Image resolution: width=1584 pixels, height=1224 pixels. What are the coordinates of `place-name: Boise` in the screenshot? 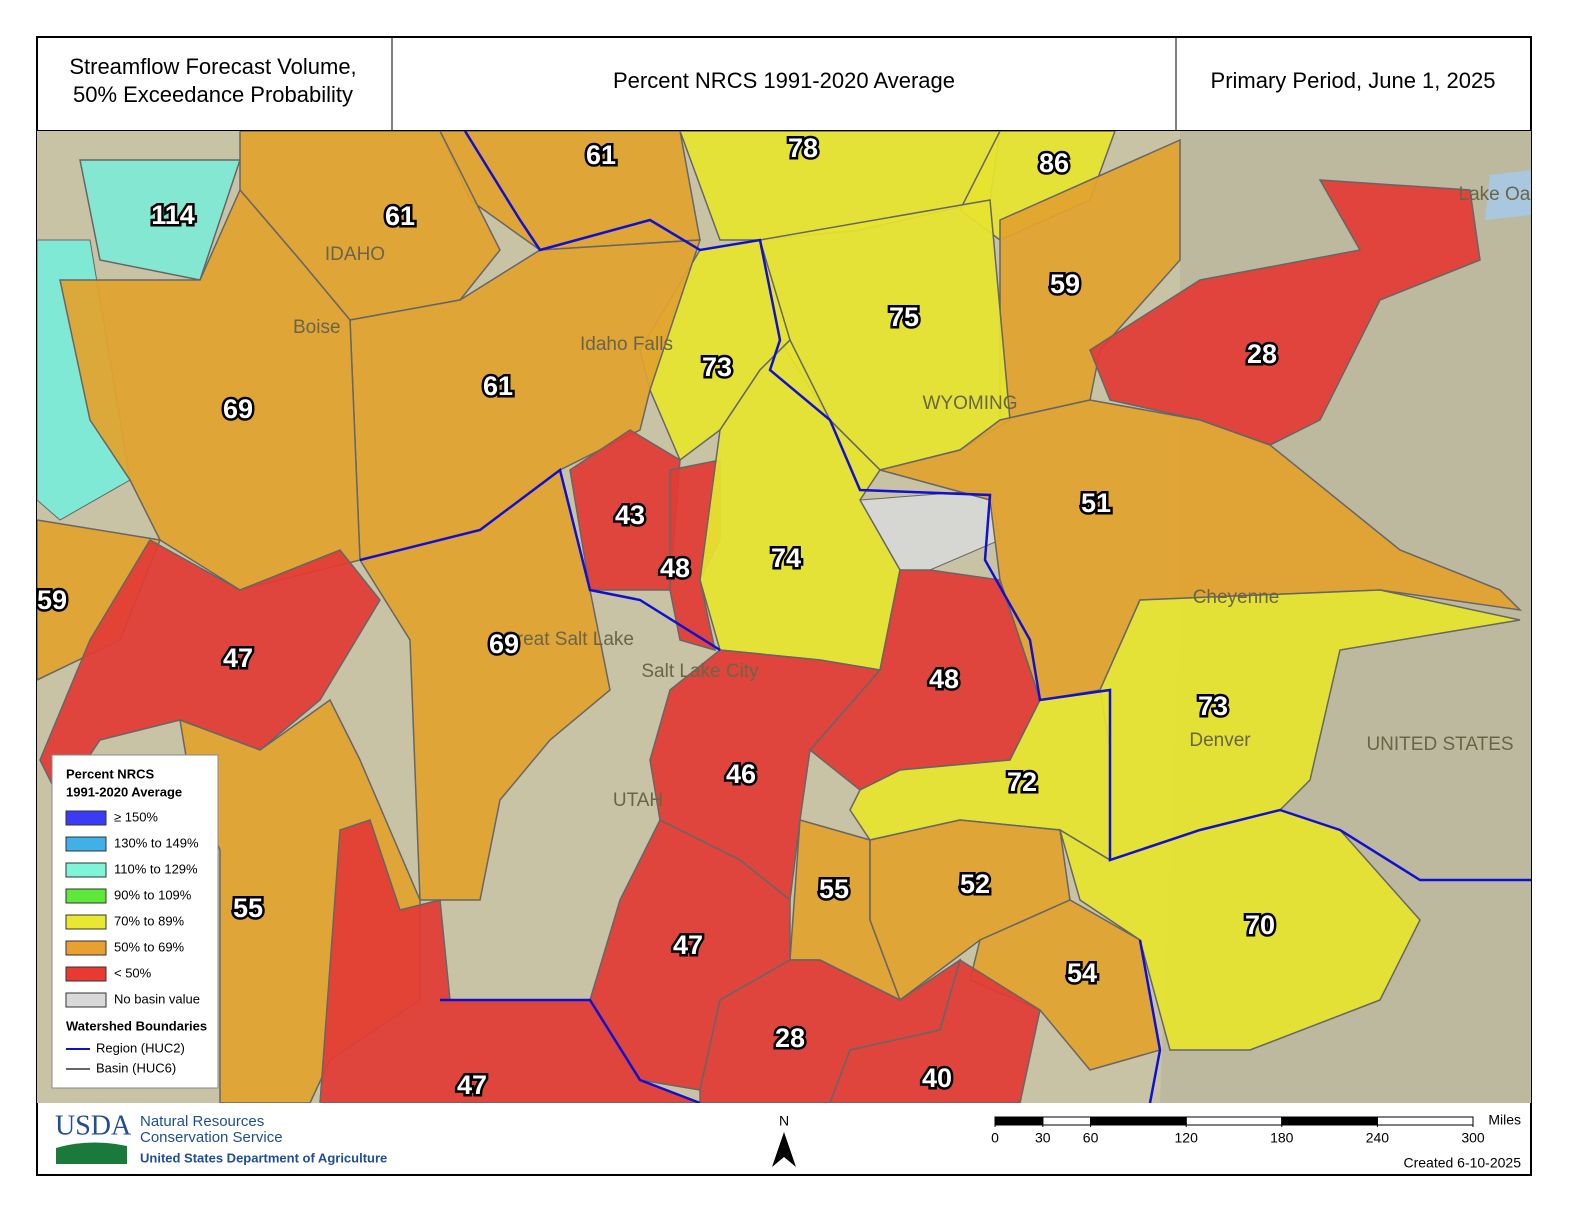 It's located at (317, 327).